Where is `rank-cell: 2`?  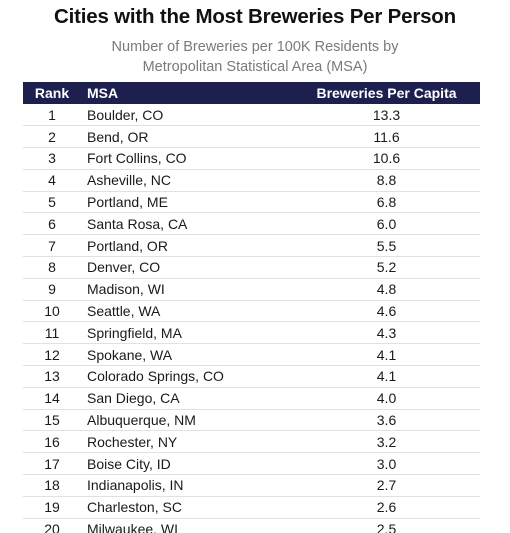
rank-cell: 2 is located at coordinates (52, 137).